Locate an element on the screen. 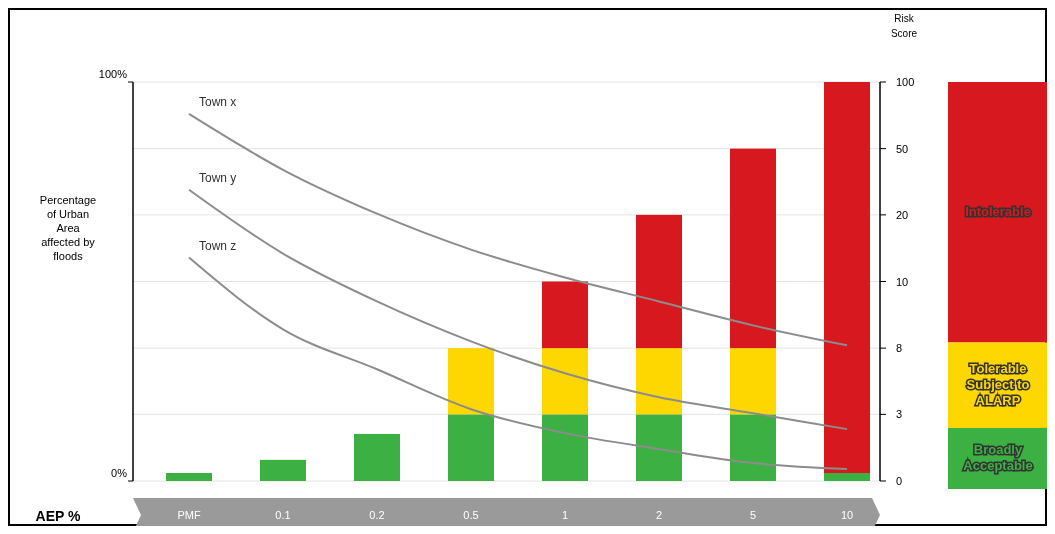 This screenshot has height=534, width=1055. x-axis-title: AEP % is located at coordinates (58, 516).